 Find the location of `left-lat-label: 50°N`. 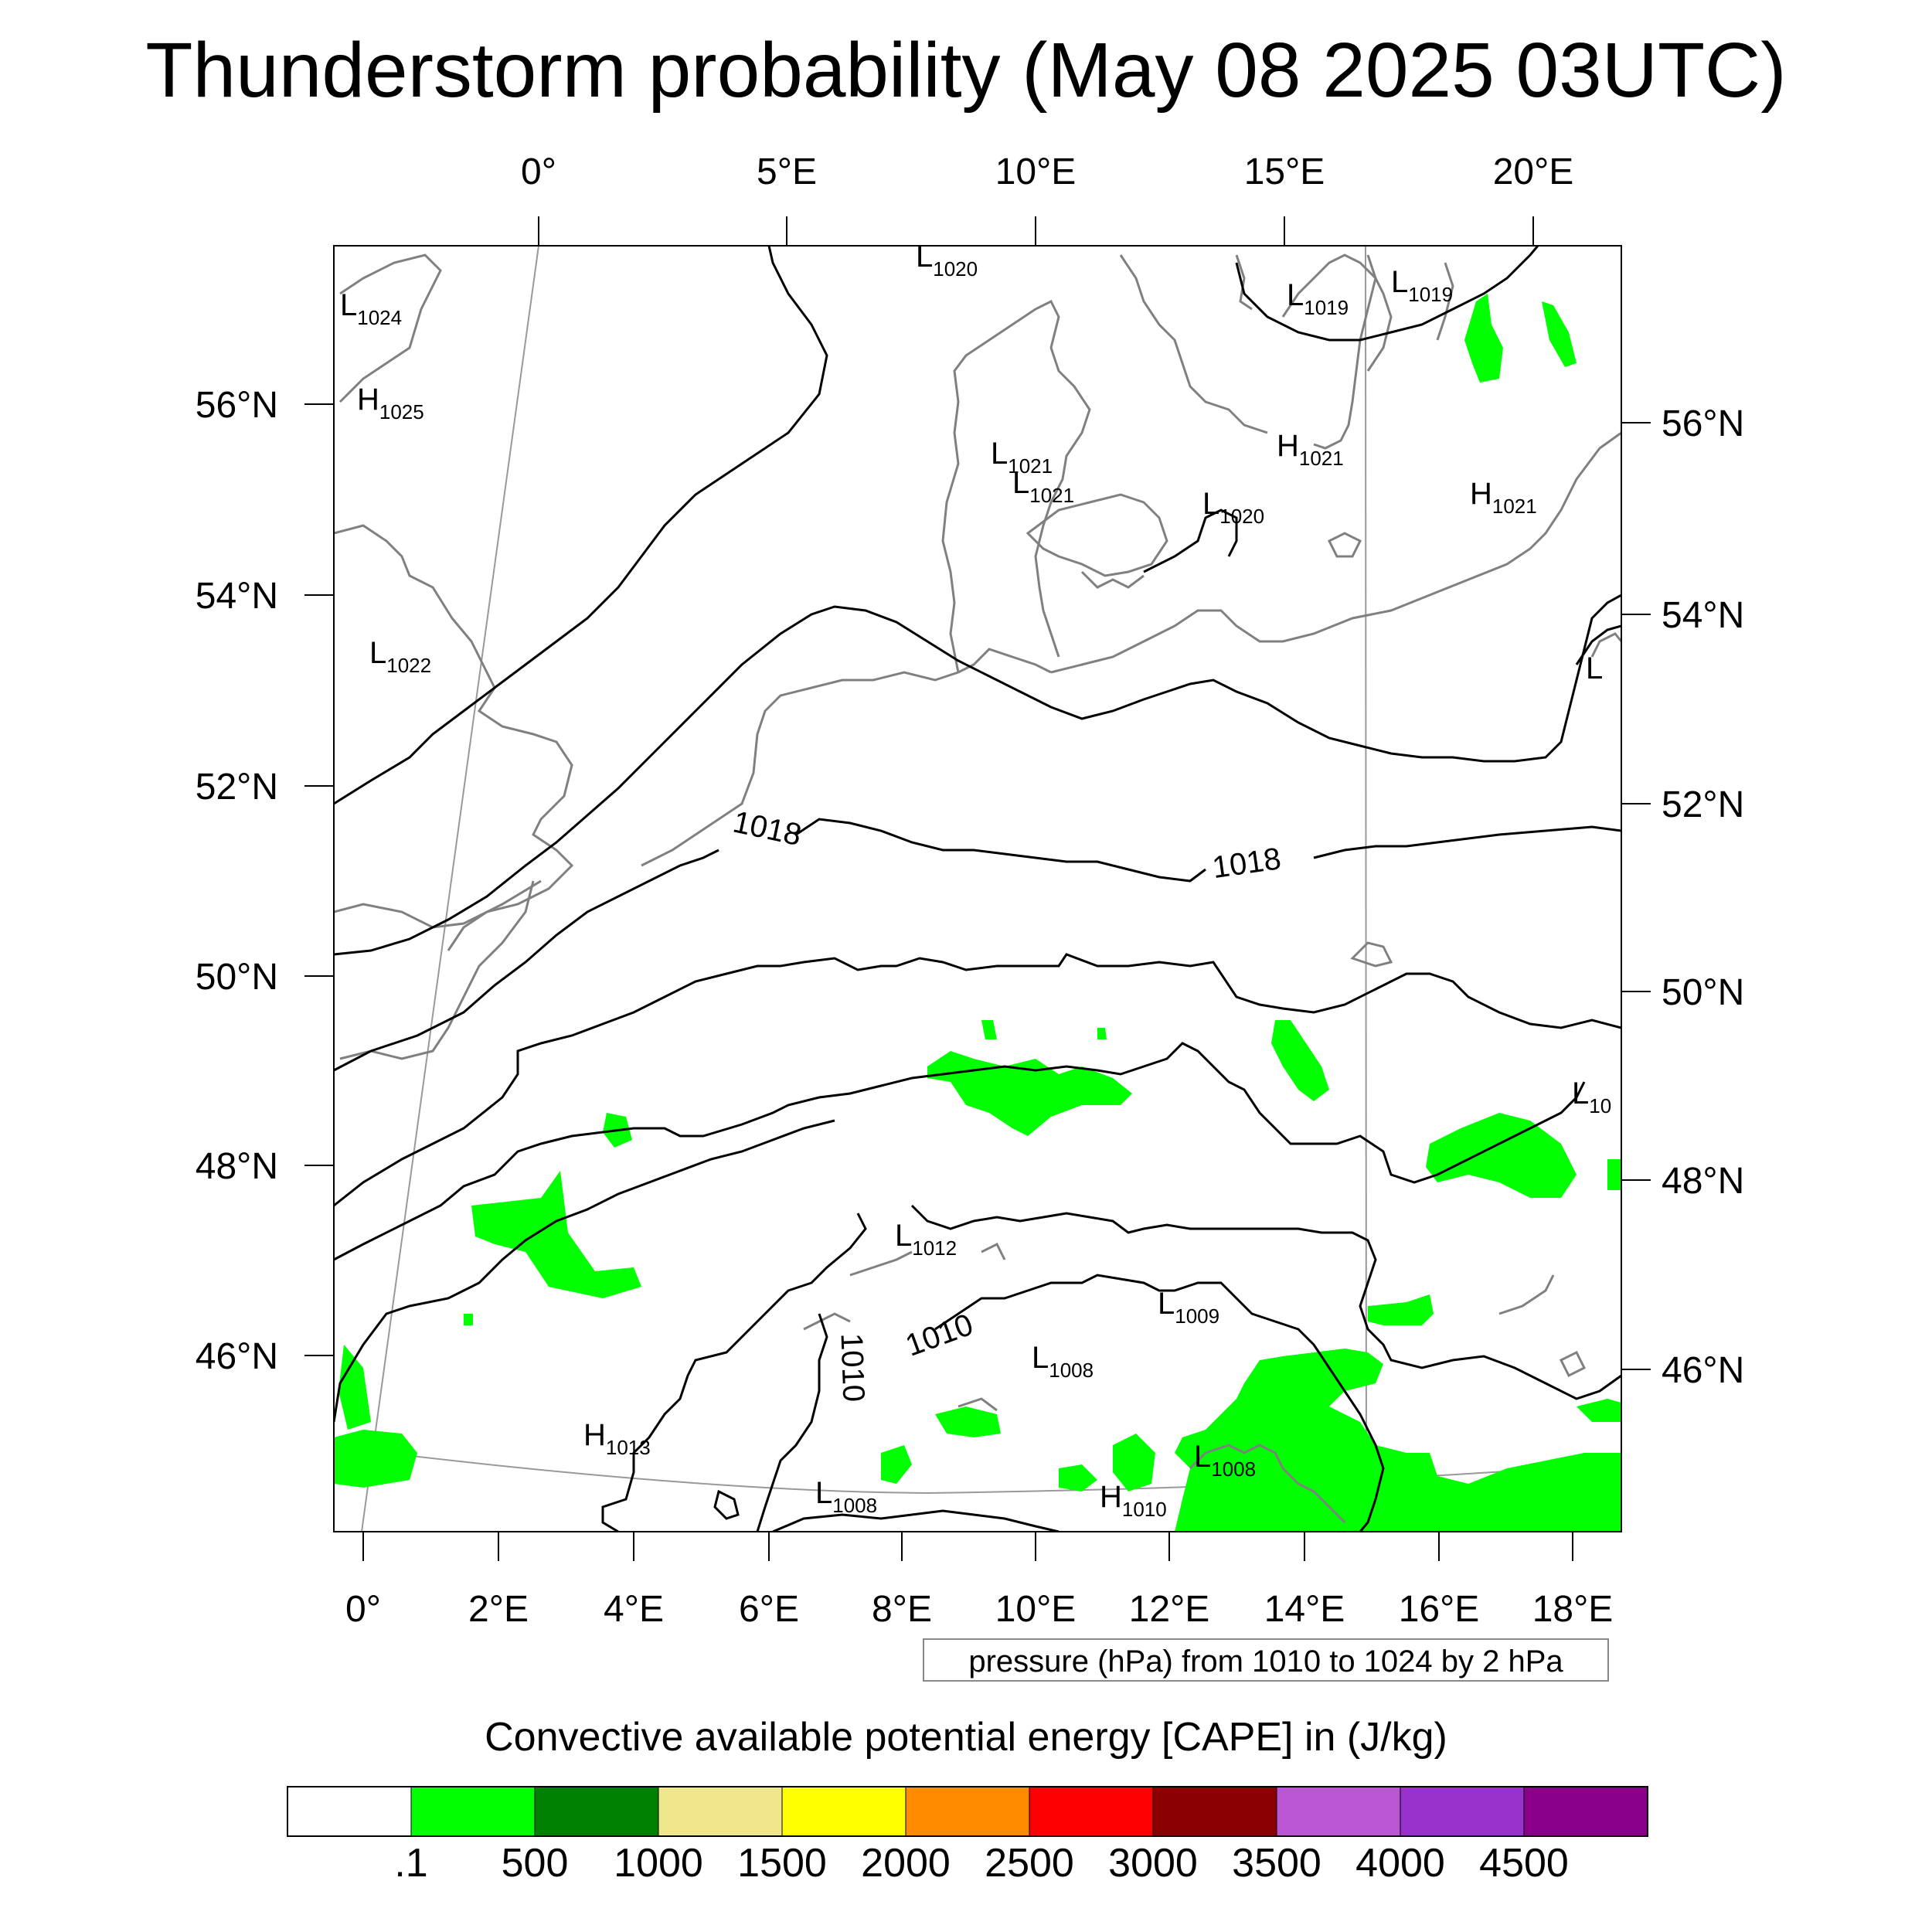

left-lat-label: 50°N is located at coordinates (237, 978).